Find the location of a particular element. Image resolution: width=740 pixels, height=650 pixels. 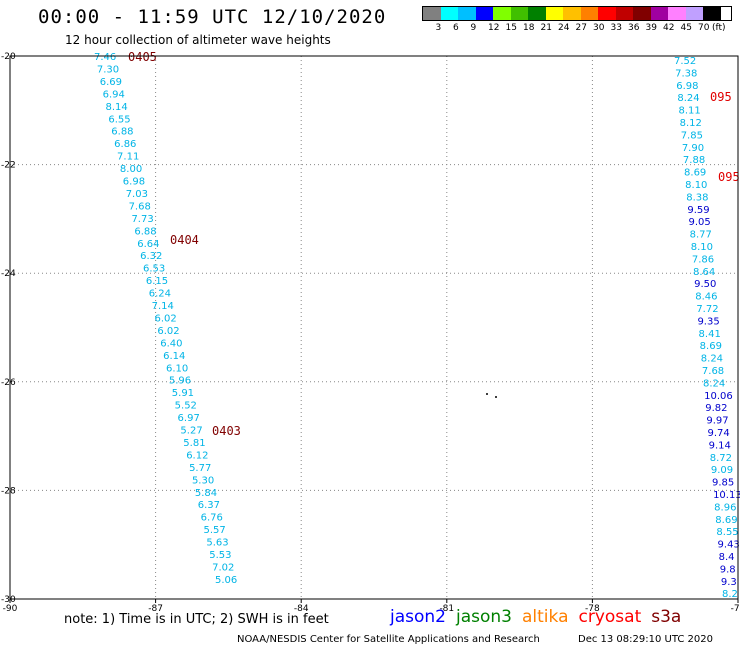

mission-name: s3a is located at coordinates (666, 617).